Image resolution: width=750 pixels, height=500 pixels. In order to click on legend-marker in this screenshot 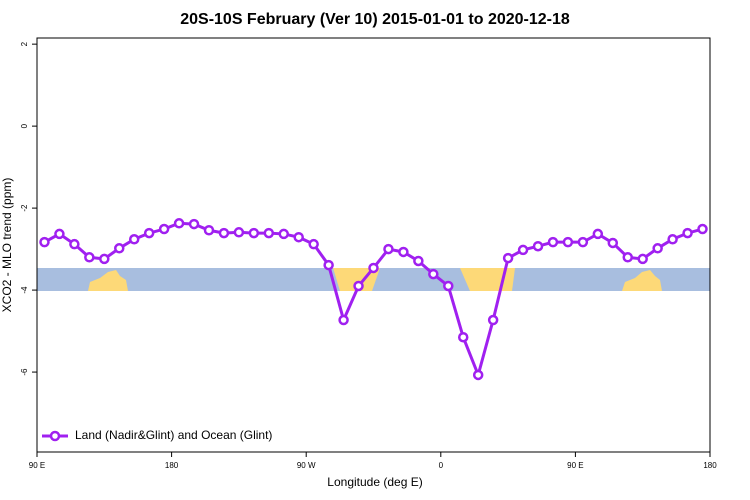, I will do `click(55, 436)`.